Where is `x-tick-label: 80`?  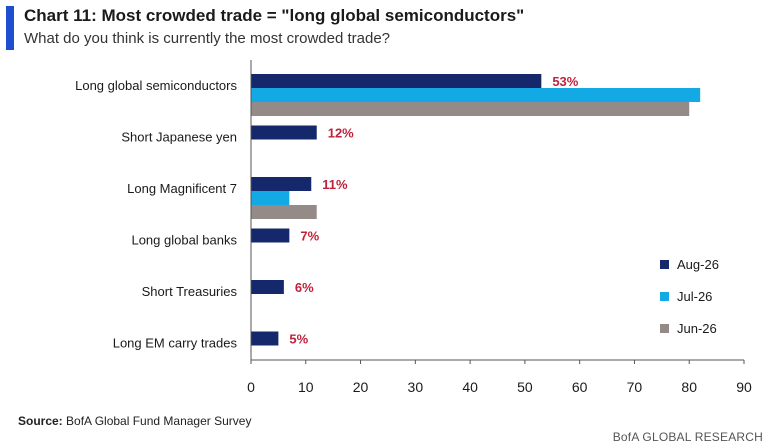 x-tick-label: 80 is located at coordinates (689, 387).